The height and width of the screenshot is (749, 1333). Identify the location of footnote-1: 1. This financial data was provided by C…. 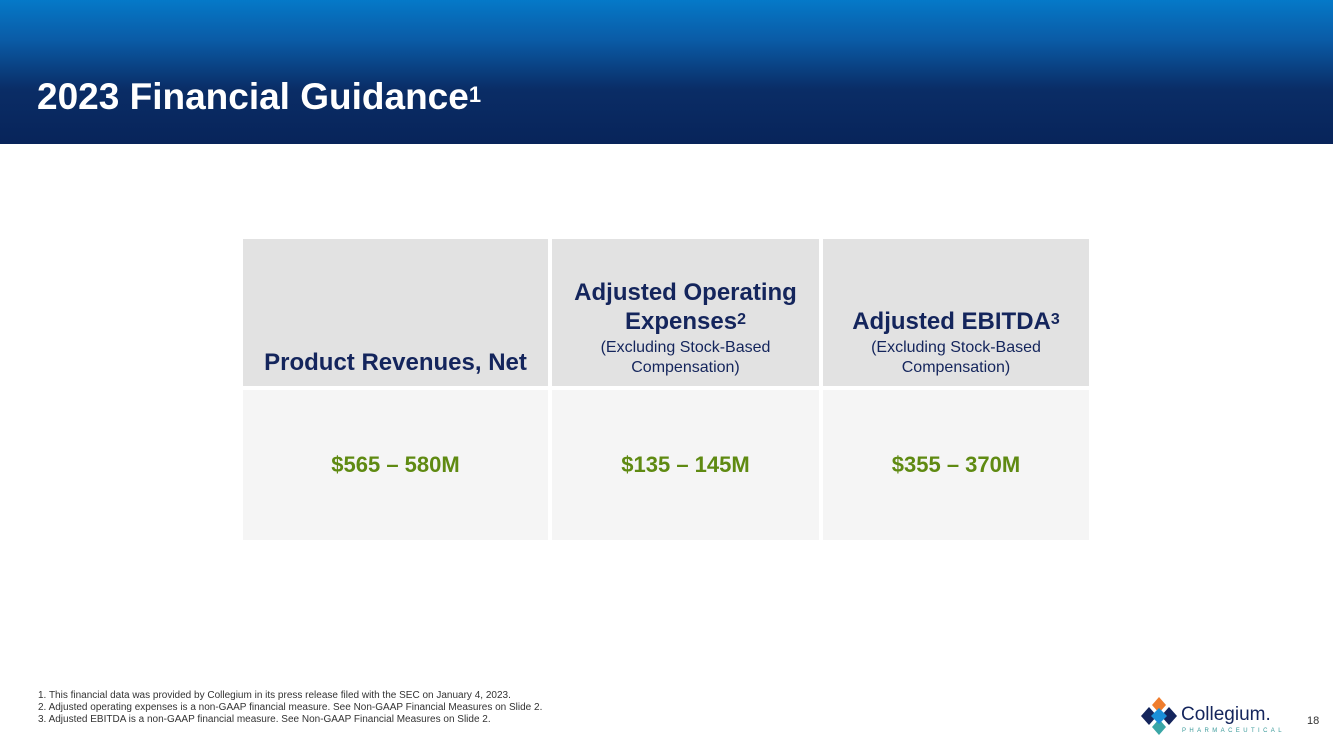
(274, 695).